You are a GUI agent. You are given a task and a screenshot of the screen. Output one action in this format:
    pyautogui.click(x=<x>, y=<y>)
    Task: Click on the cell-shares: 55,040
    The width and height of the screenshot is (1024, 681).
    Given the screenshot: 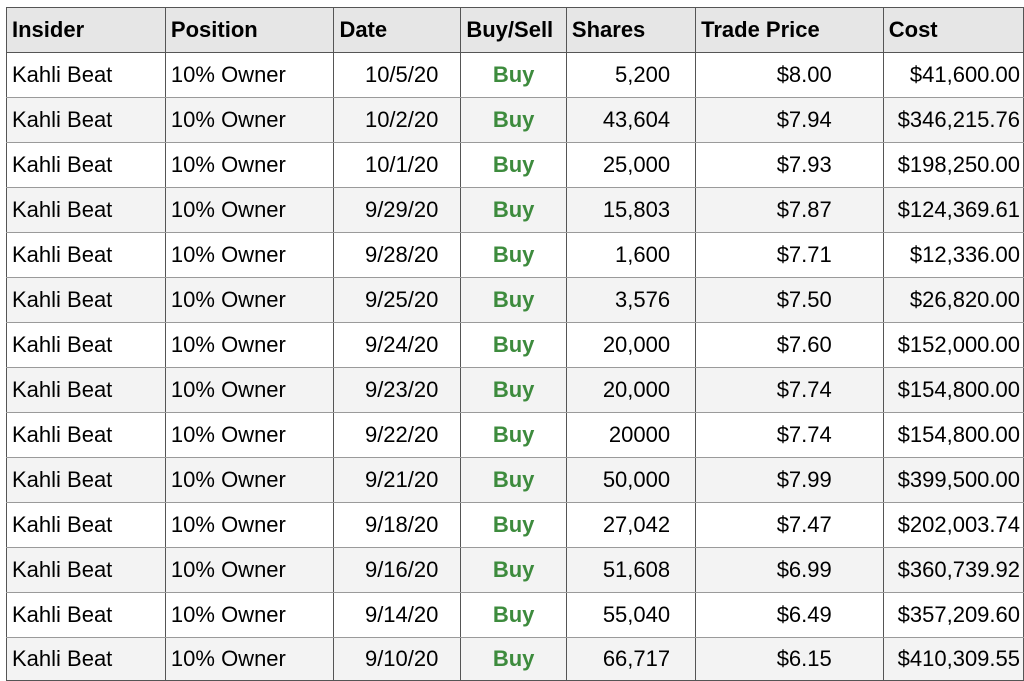 What is the action you would take?
    pyautogui.click(x=631, y=615)
    